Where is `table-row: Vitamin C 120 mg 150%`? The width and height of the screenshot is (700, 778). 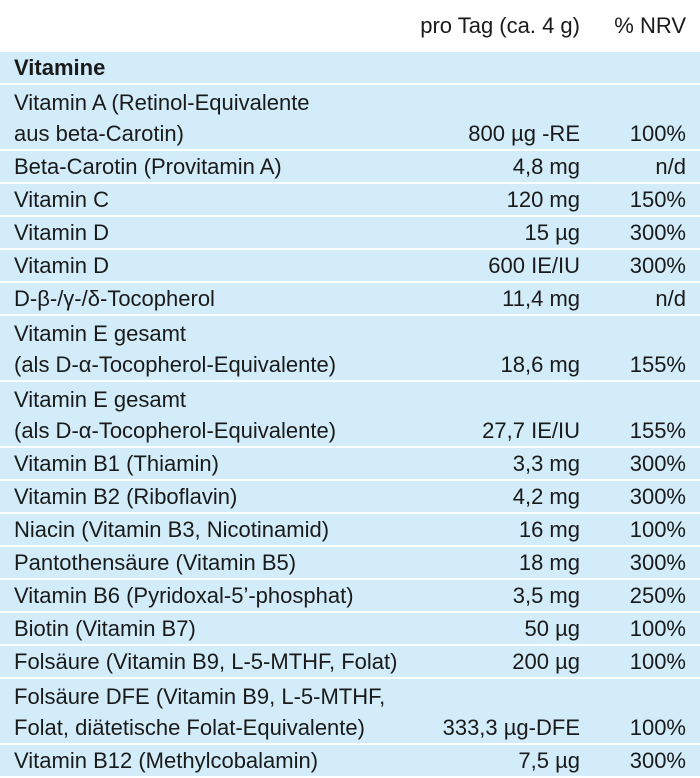
table-row: Vitamin C 120 mg 150% is located at coordinates (350, 200).